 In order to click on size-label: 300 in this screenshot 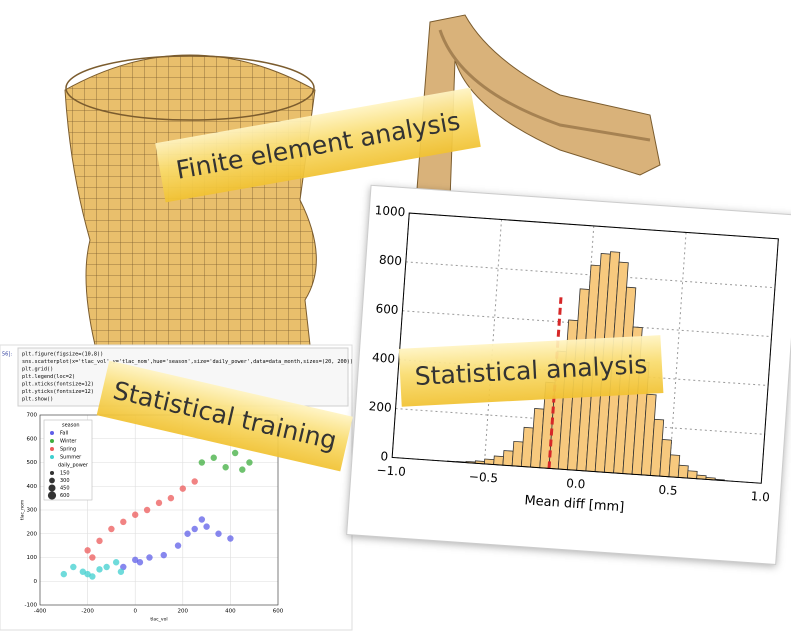, I will do `click(65, 481)`.